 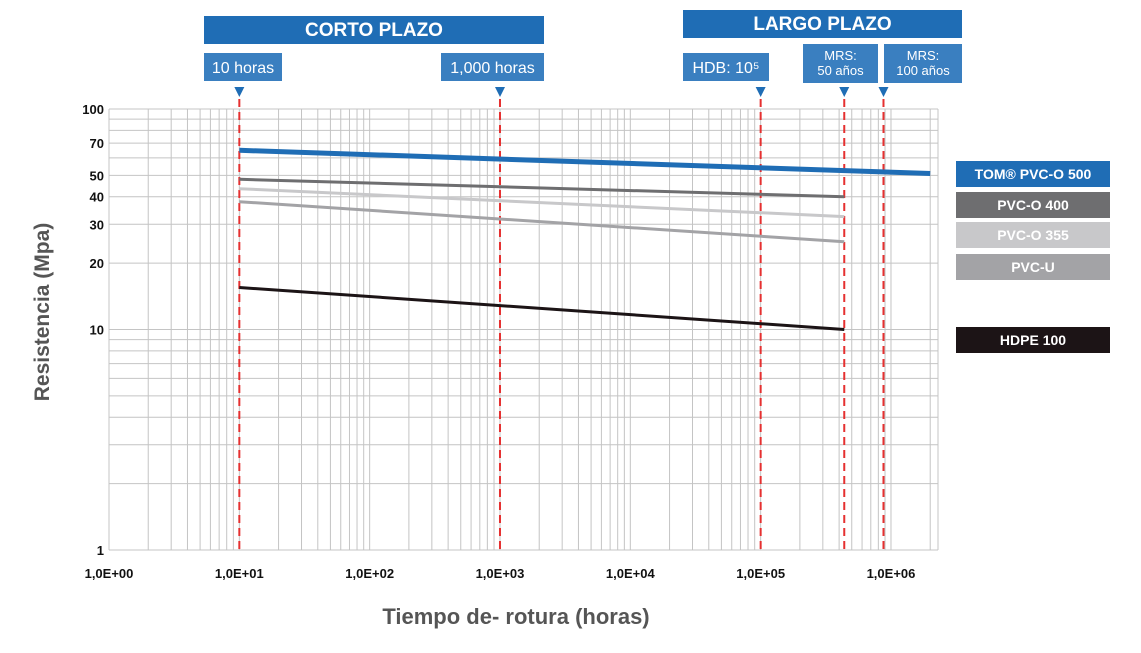 What do you see at coordinates (239, 573) in the screenshot?
I see `x-tick-label: 1,0E+01` at bounding box center [239, 573].